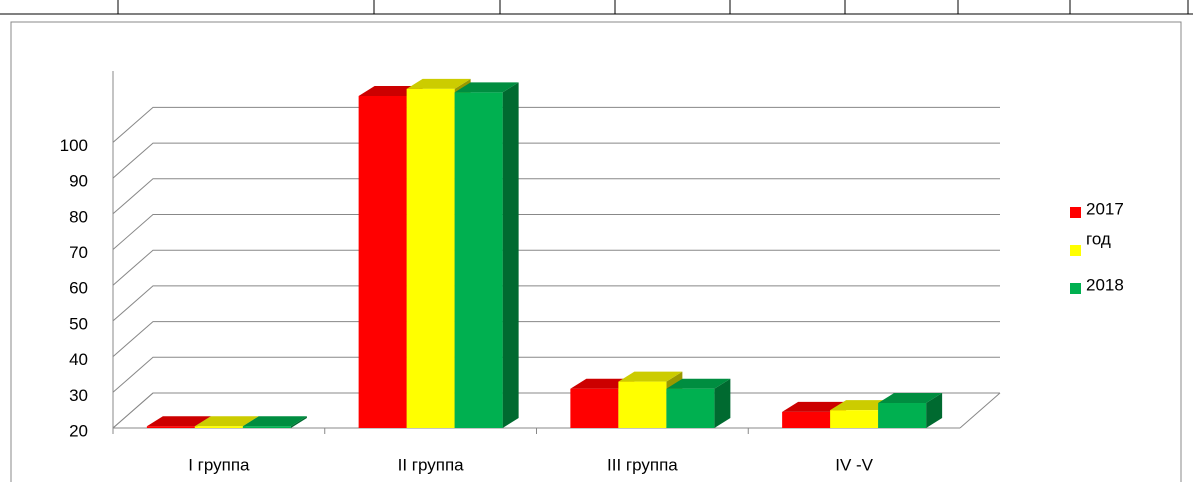  Describe the element at coordinates (78, 181) in the screenshot. I see `y-tick-label: 90` at that location.